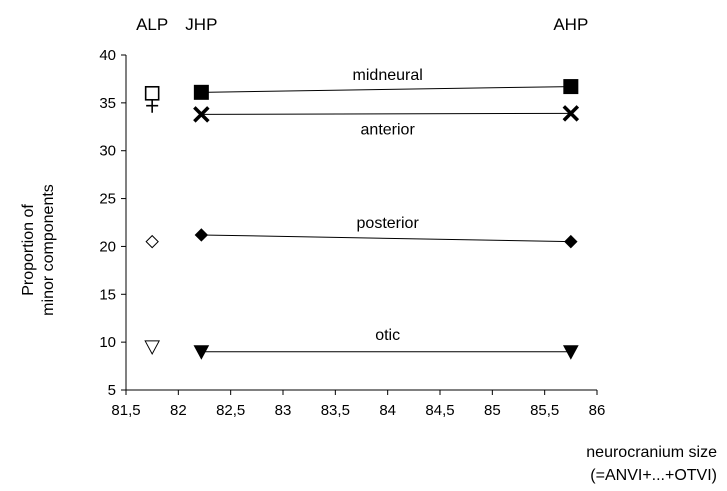 Image resolution: width=727 pixels, height=491 pixels. Describe the element at coordinates (386, 89) in the screenshot. I see `midneural-series-line` at that location.